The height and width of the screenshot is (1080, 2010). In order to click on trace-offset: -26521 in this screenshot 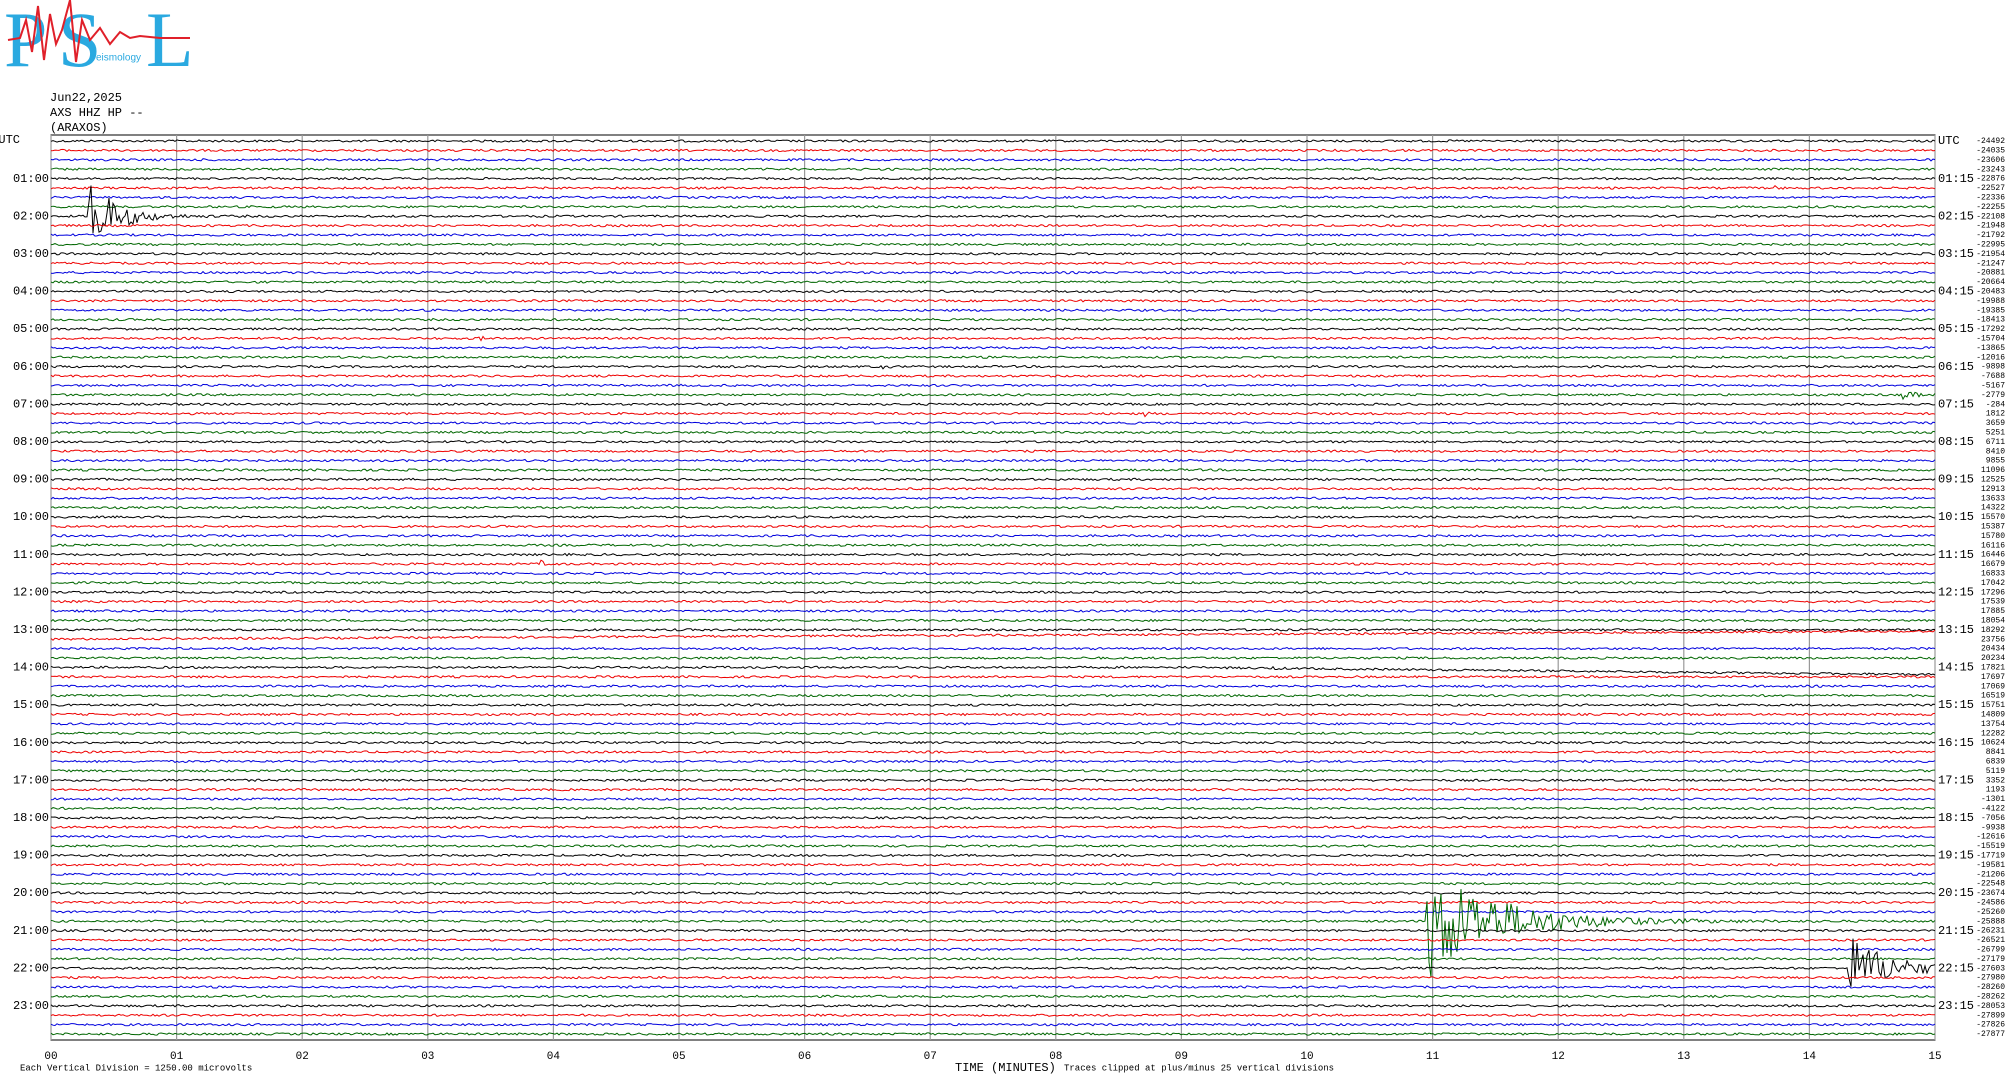, I will do `click(1990, 940)`.